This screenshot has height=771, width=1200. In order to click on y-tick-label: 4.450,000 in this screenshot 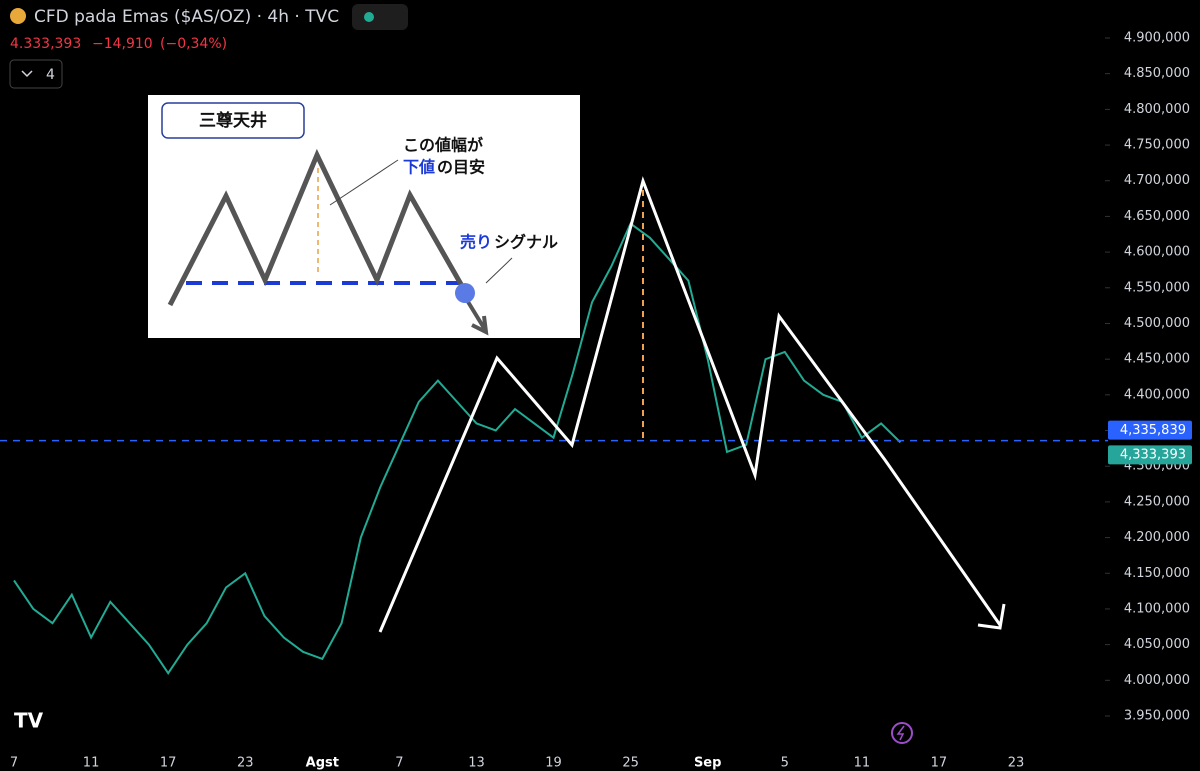, I will do `click(1157, 359)`.